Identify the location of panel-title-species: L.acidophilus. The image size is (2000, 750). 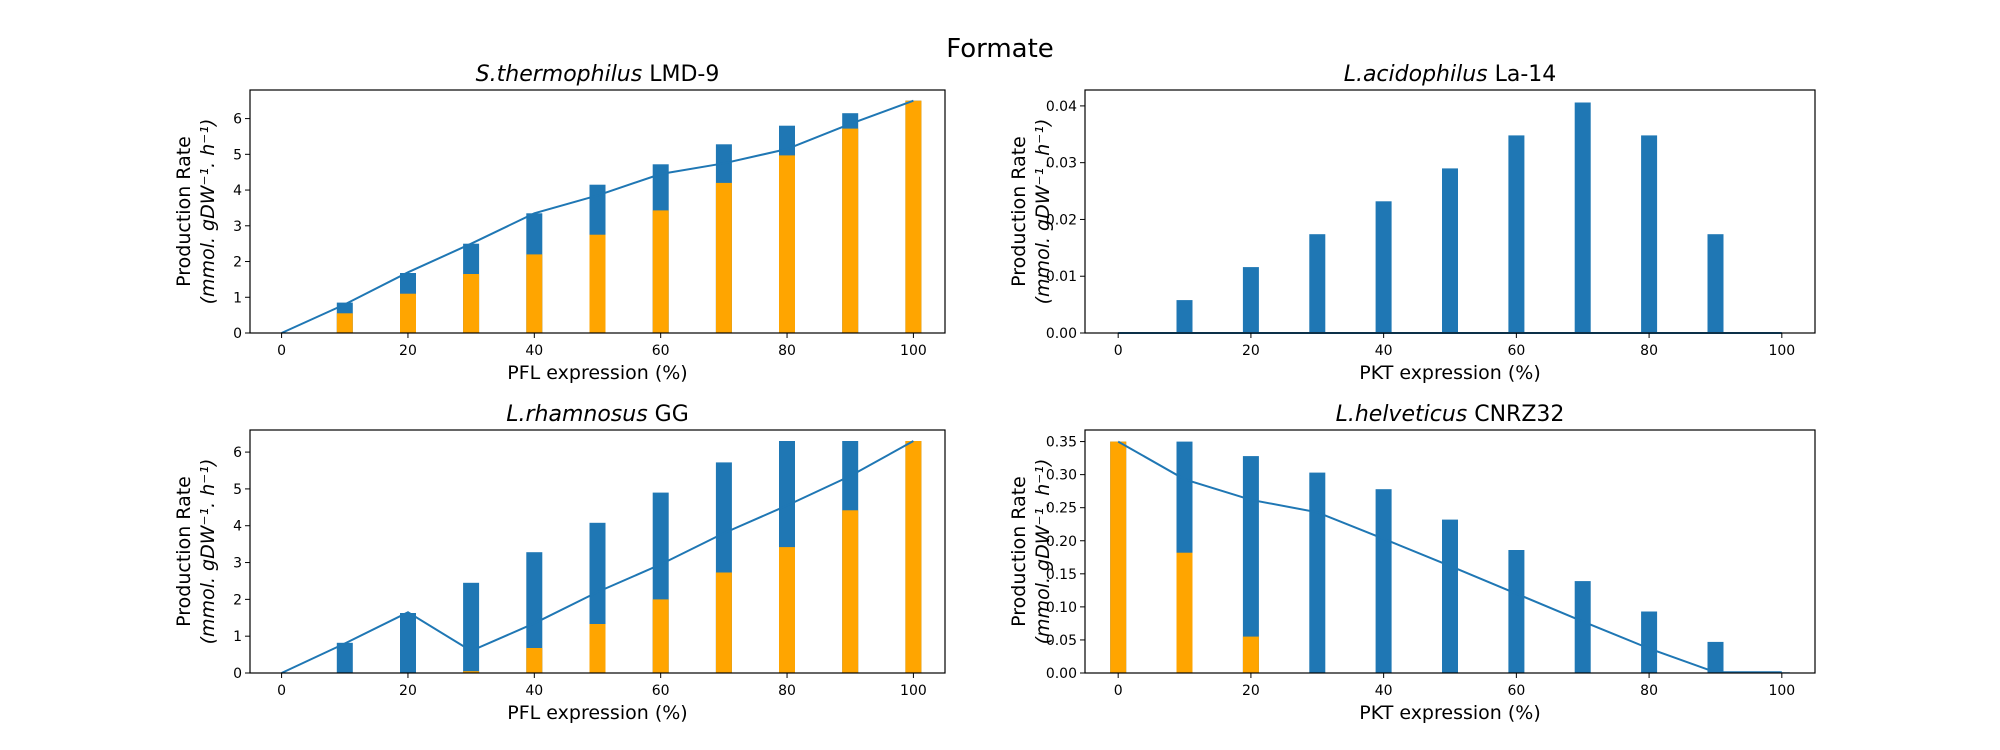
(1416, 74).